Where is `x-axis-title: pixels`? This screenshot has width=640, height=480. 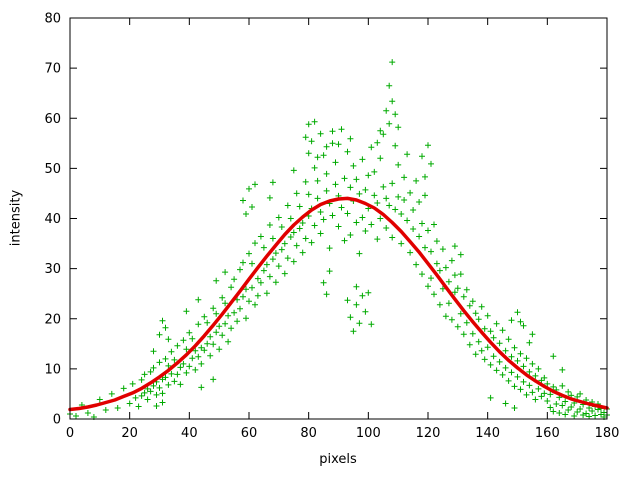
x-axis-title: pixels is located at coordinates (338, 459).